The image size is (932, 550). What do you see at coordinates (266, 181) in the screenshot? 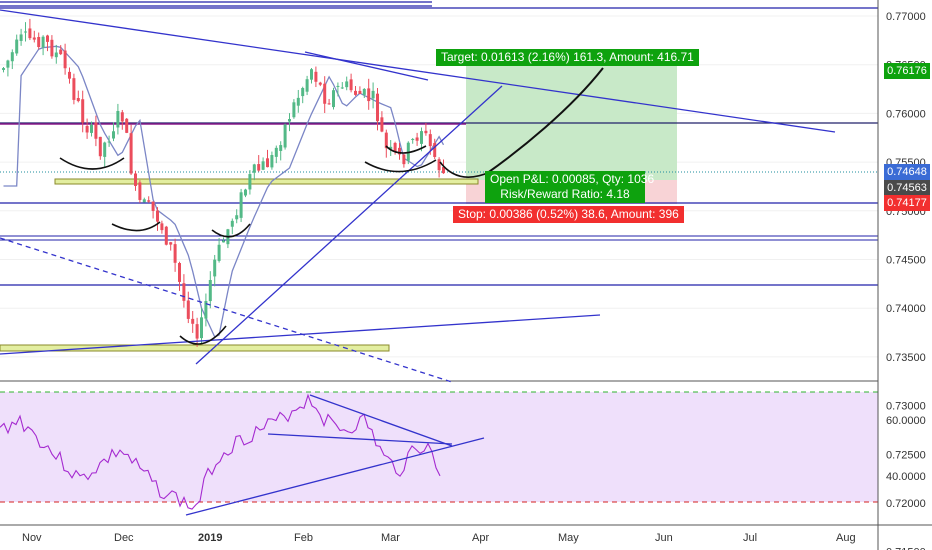
I see `support-zone-upper` at bounding box center [266, 181].